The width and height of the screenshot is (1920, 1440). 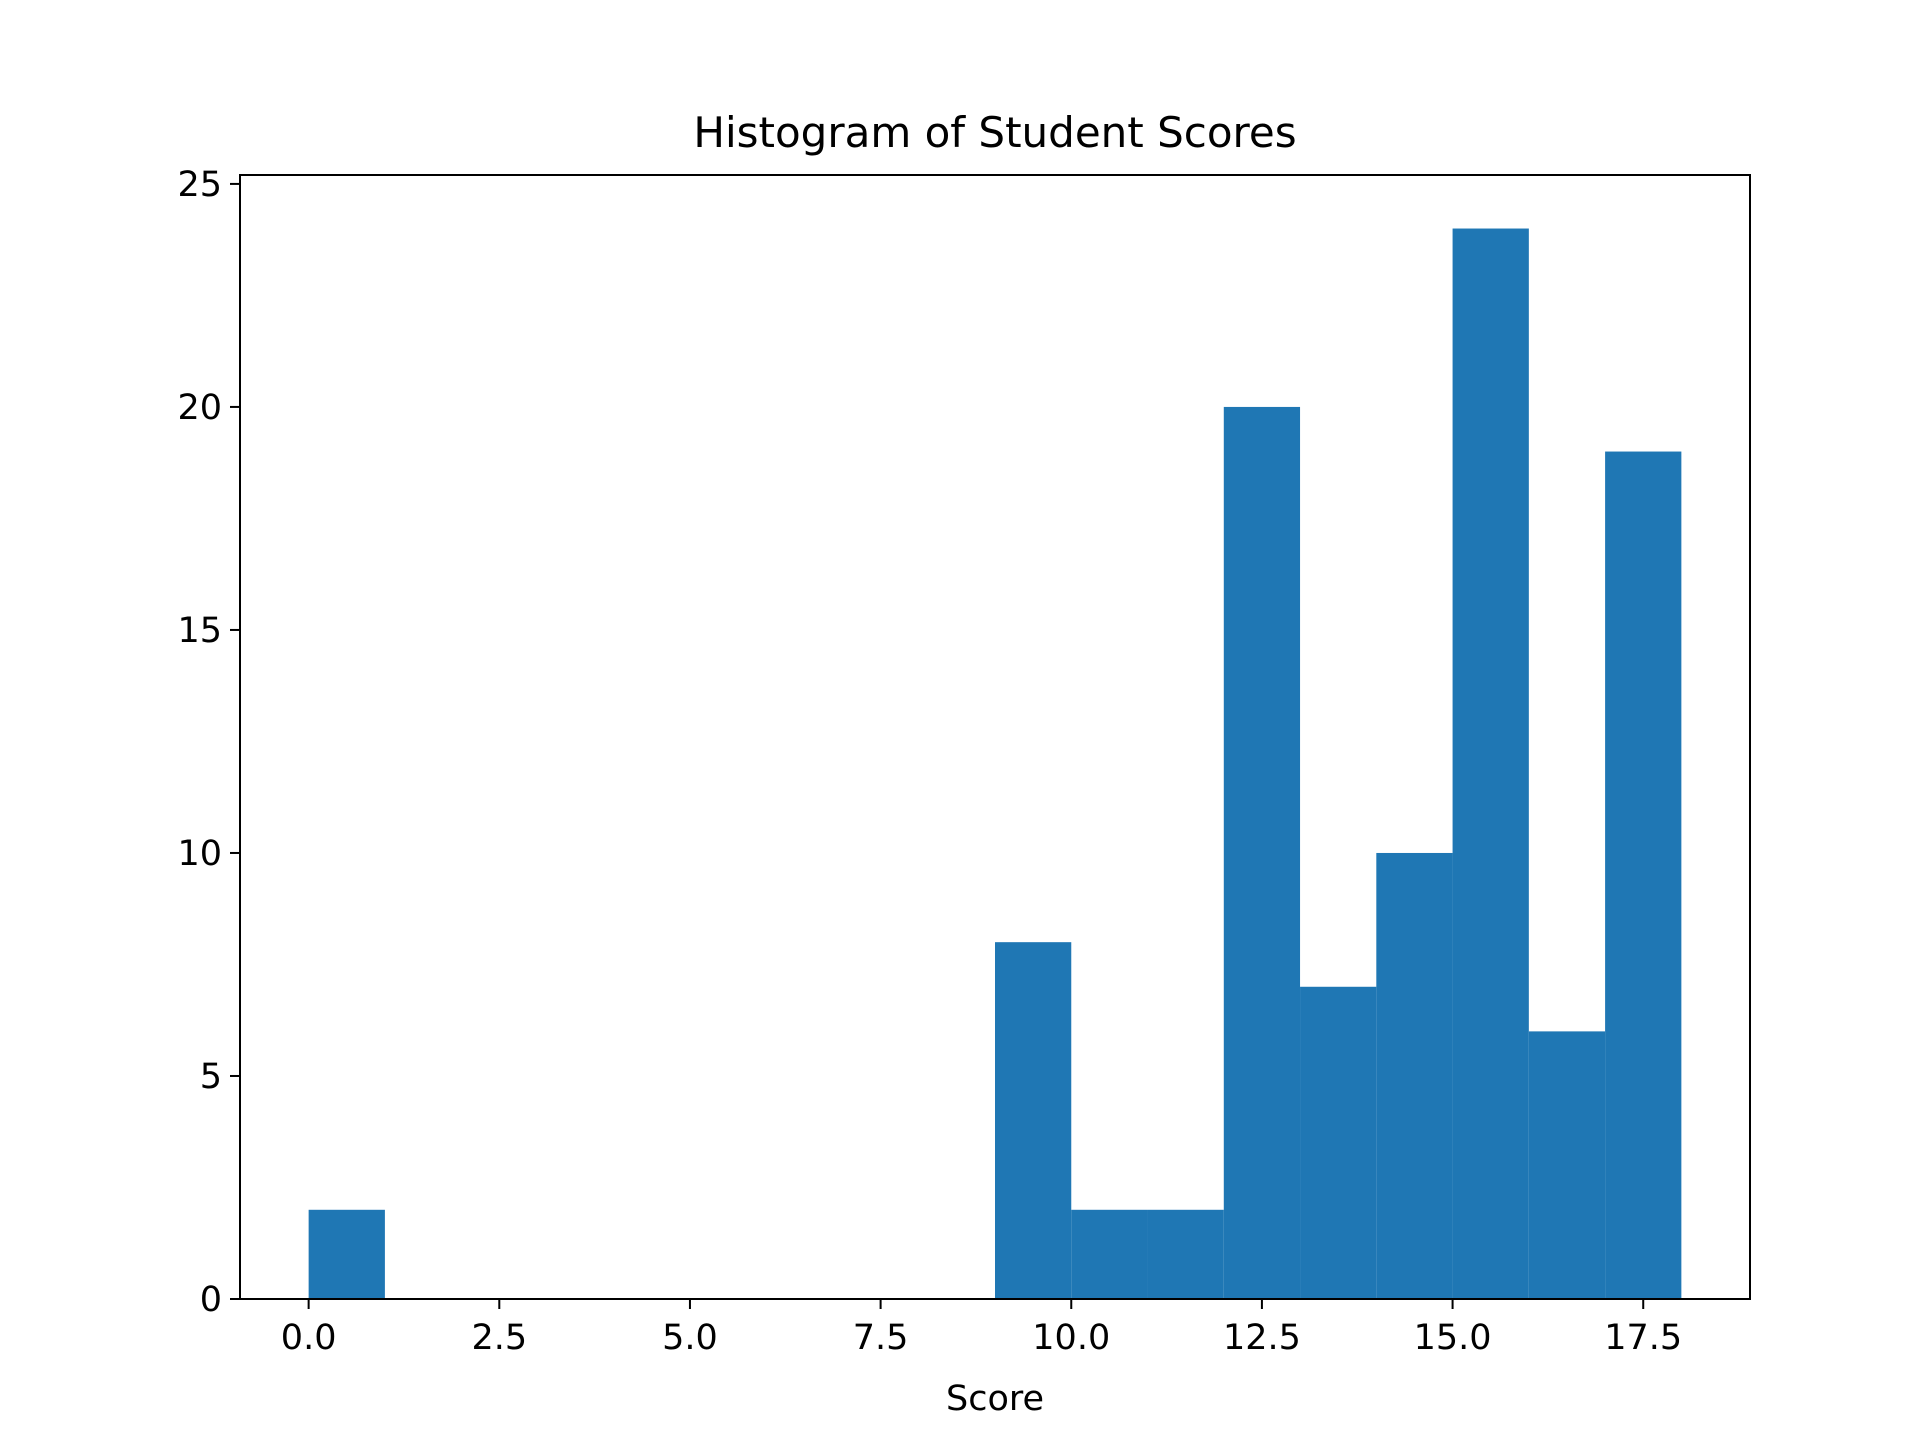 I want to click on x-tick-label-2: 5.0, so click(x=690, y=1338).